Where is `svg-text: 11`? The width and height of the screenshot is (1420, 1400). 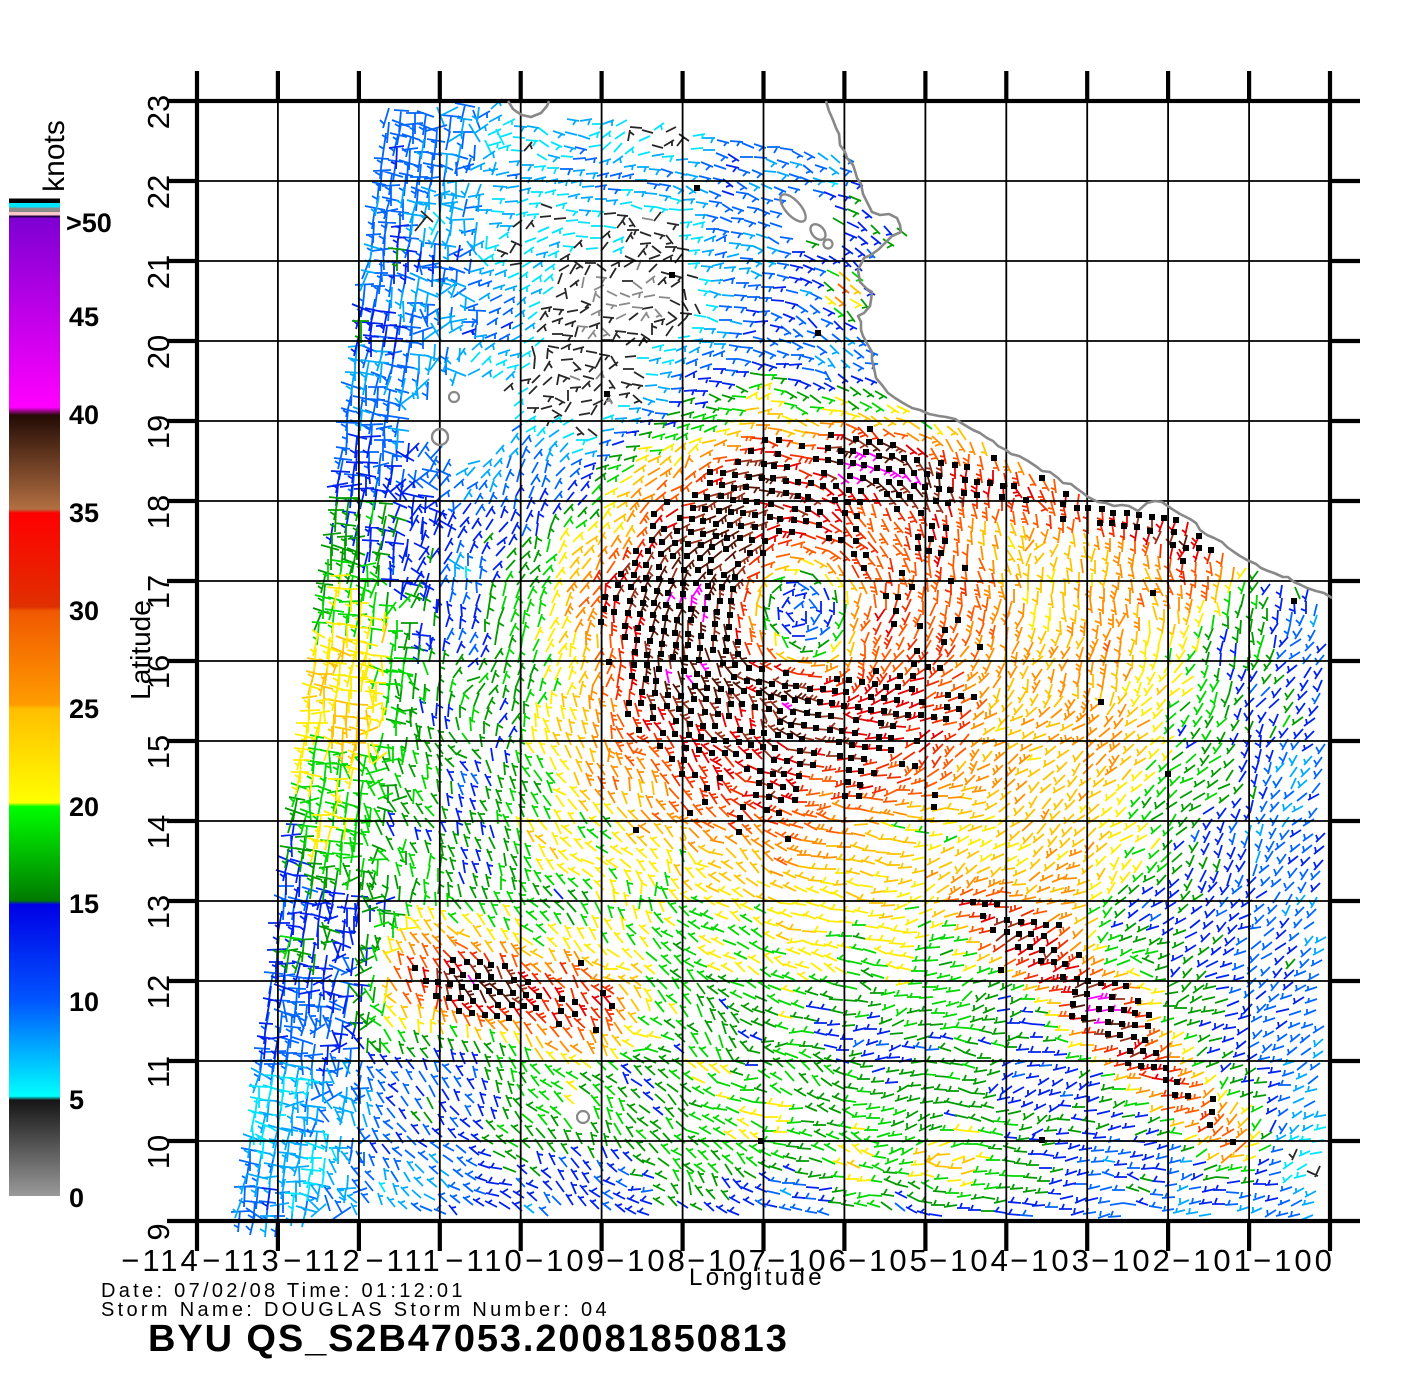 svg-text: 11 is located at coordinates (158, 1072).